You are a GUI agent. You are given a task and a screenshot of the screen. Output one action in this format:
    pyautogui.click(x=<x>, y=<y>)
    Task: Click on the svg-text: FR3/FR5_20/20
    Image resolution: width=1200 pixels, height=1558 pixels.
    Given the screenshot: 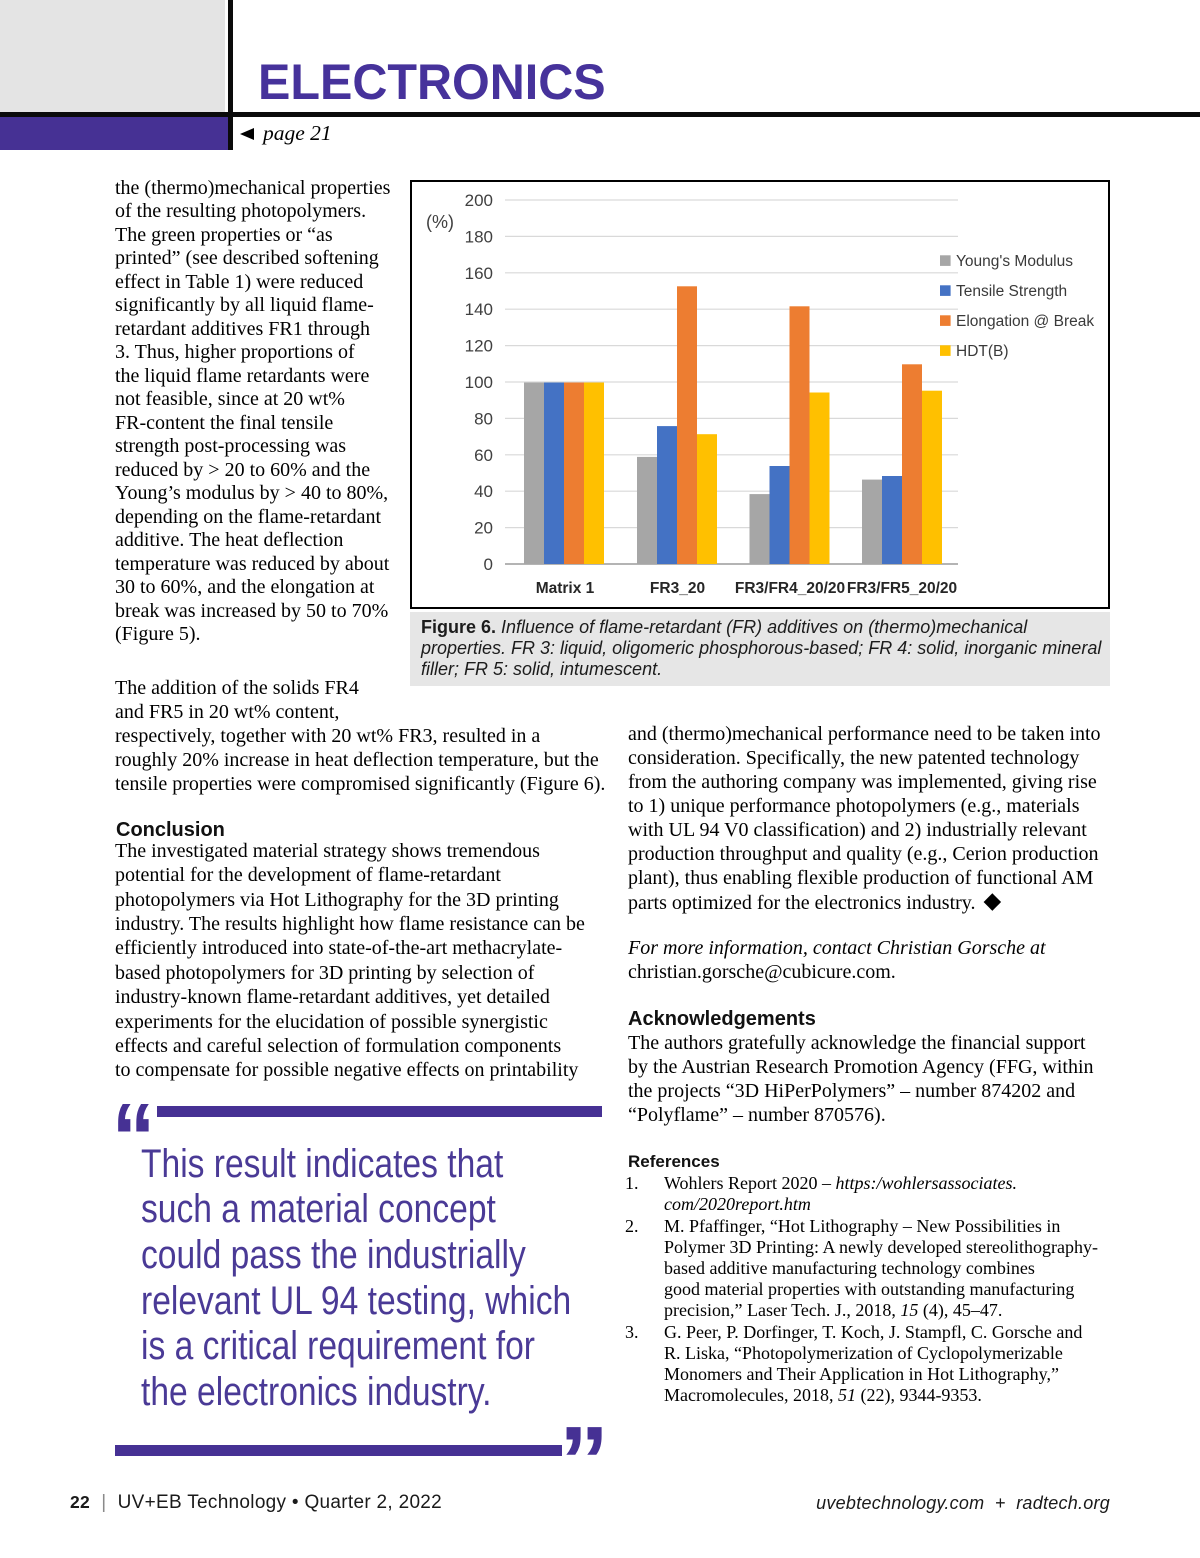 What is the action you would take?
    pyautogui.click(x=902, y=588)
    